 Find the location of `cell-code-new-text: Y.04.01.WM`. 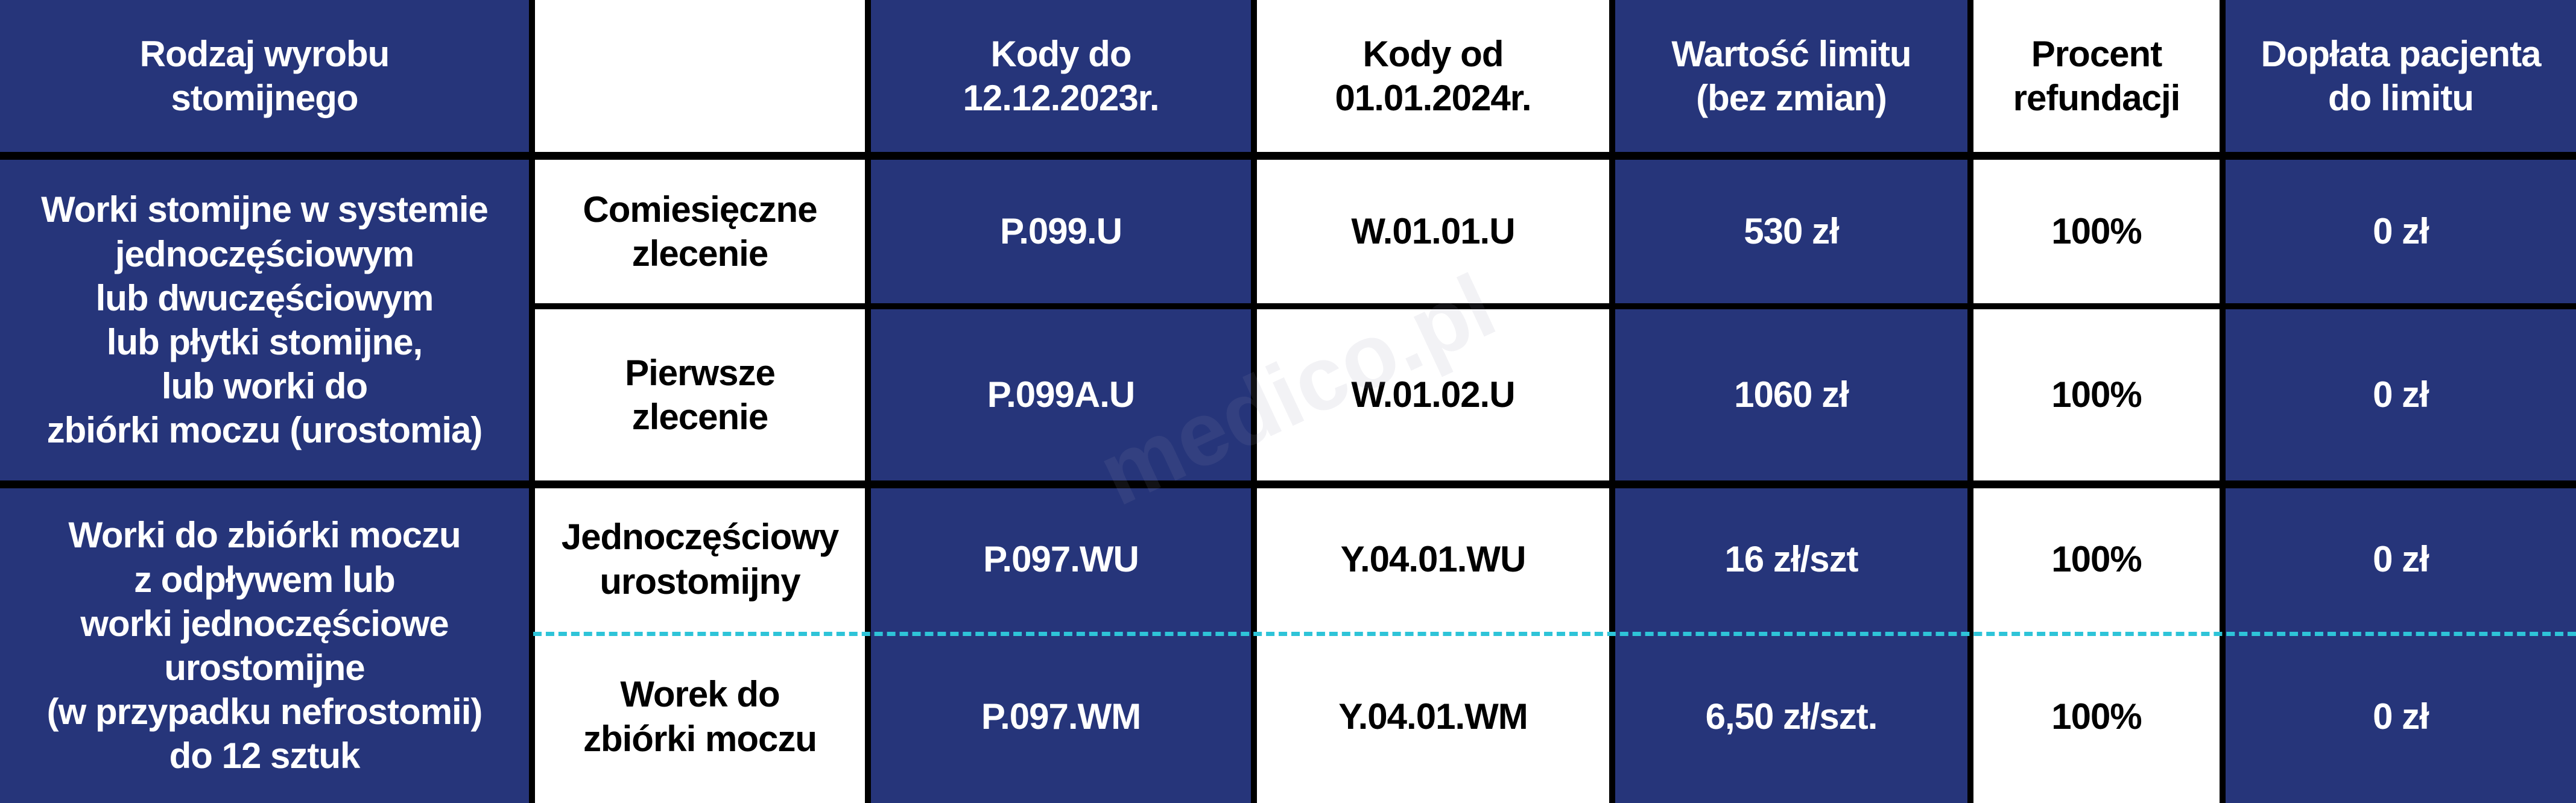

cell-code-new-text: Y.04.01.WM is located at coordinates (1433, 716).